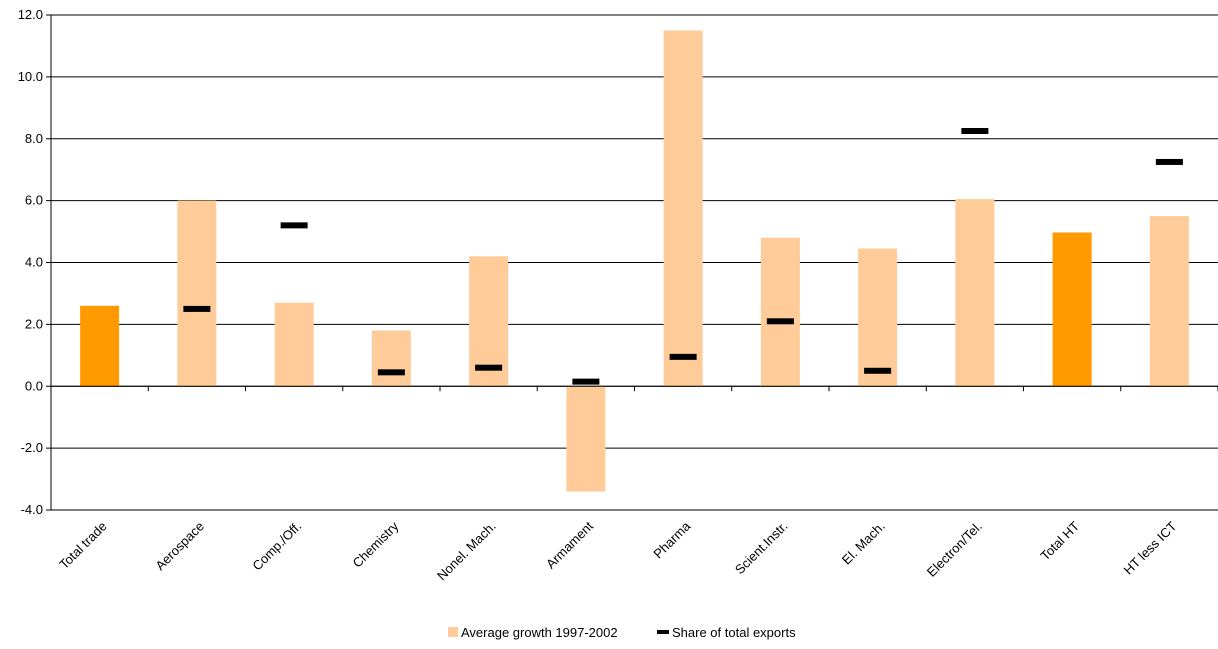  Describe the element at coordinates (376, 544) in the screenshot. I see `x-tick-label: Chemistry` at that location.